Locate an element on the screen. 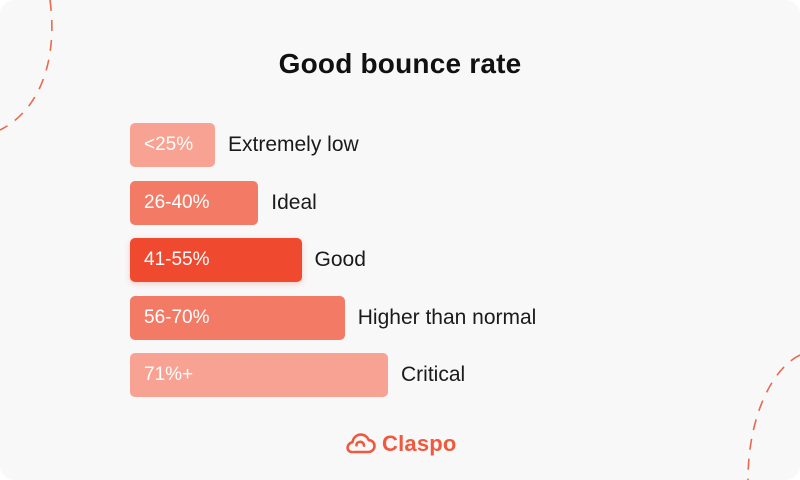 The image size is (800, 480). bar: <25% is located at coordinates (172, 145).